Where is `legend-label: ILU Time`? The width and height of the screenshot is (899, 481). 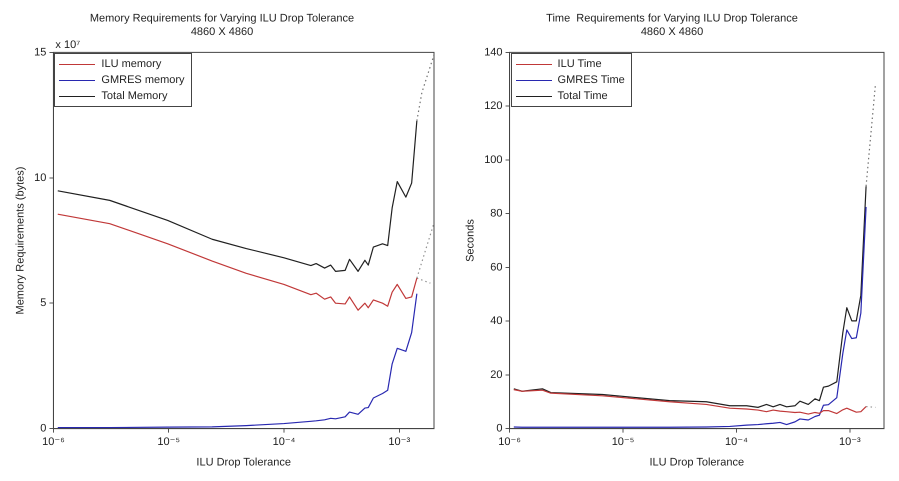 legend-label: ILU Time is located at coordinates (580, 64).